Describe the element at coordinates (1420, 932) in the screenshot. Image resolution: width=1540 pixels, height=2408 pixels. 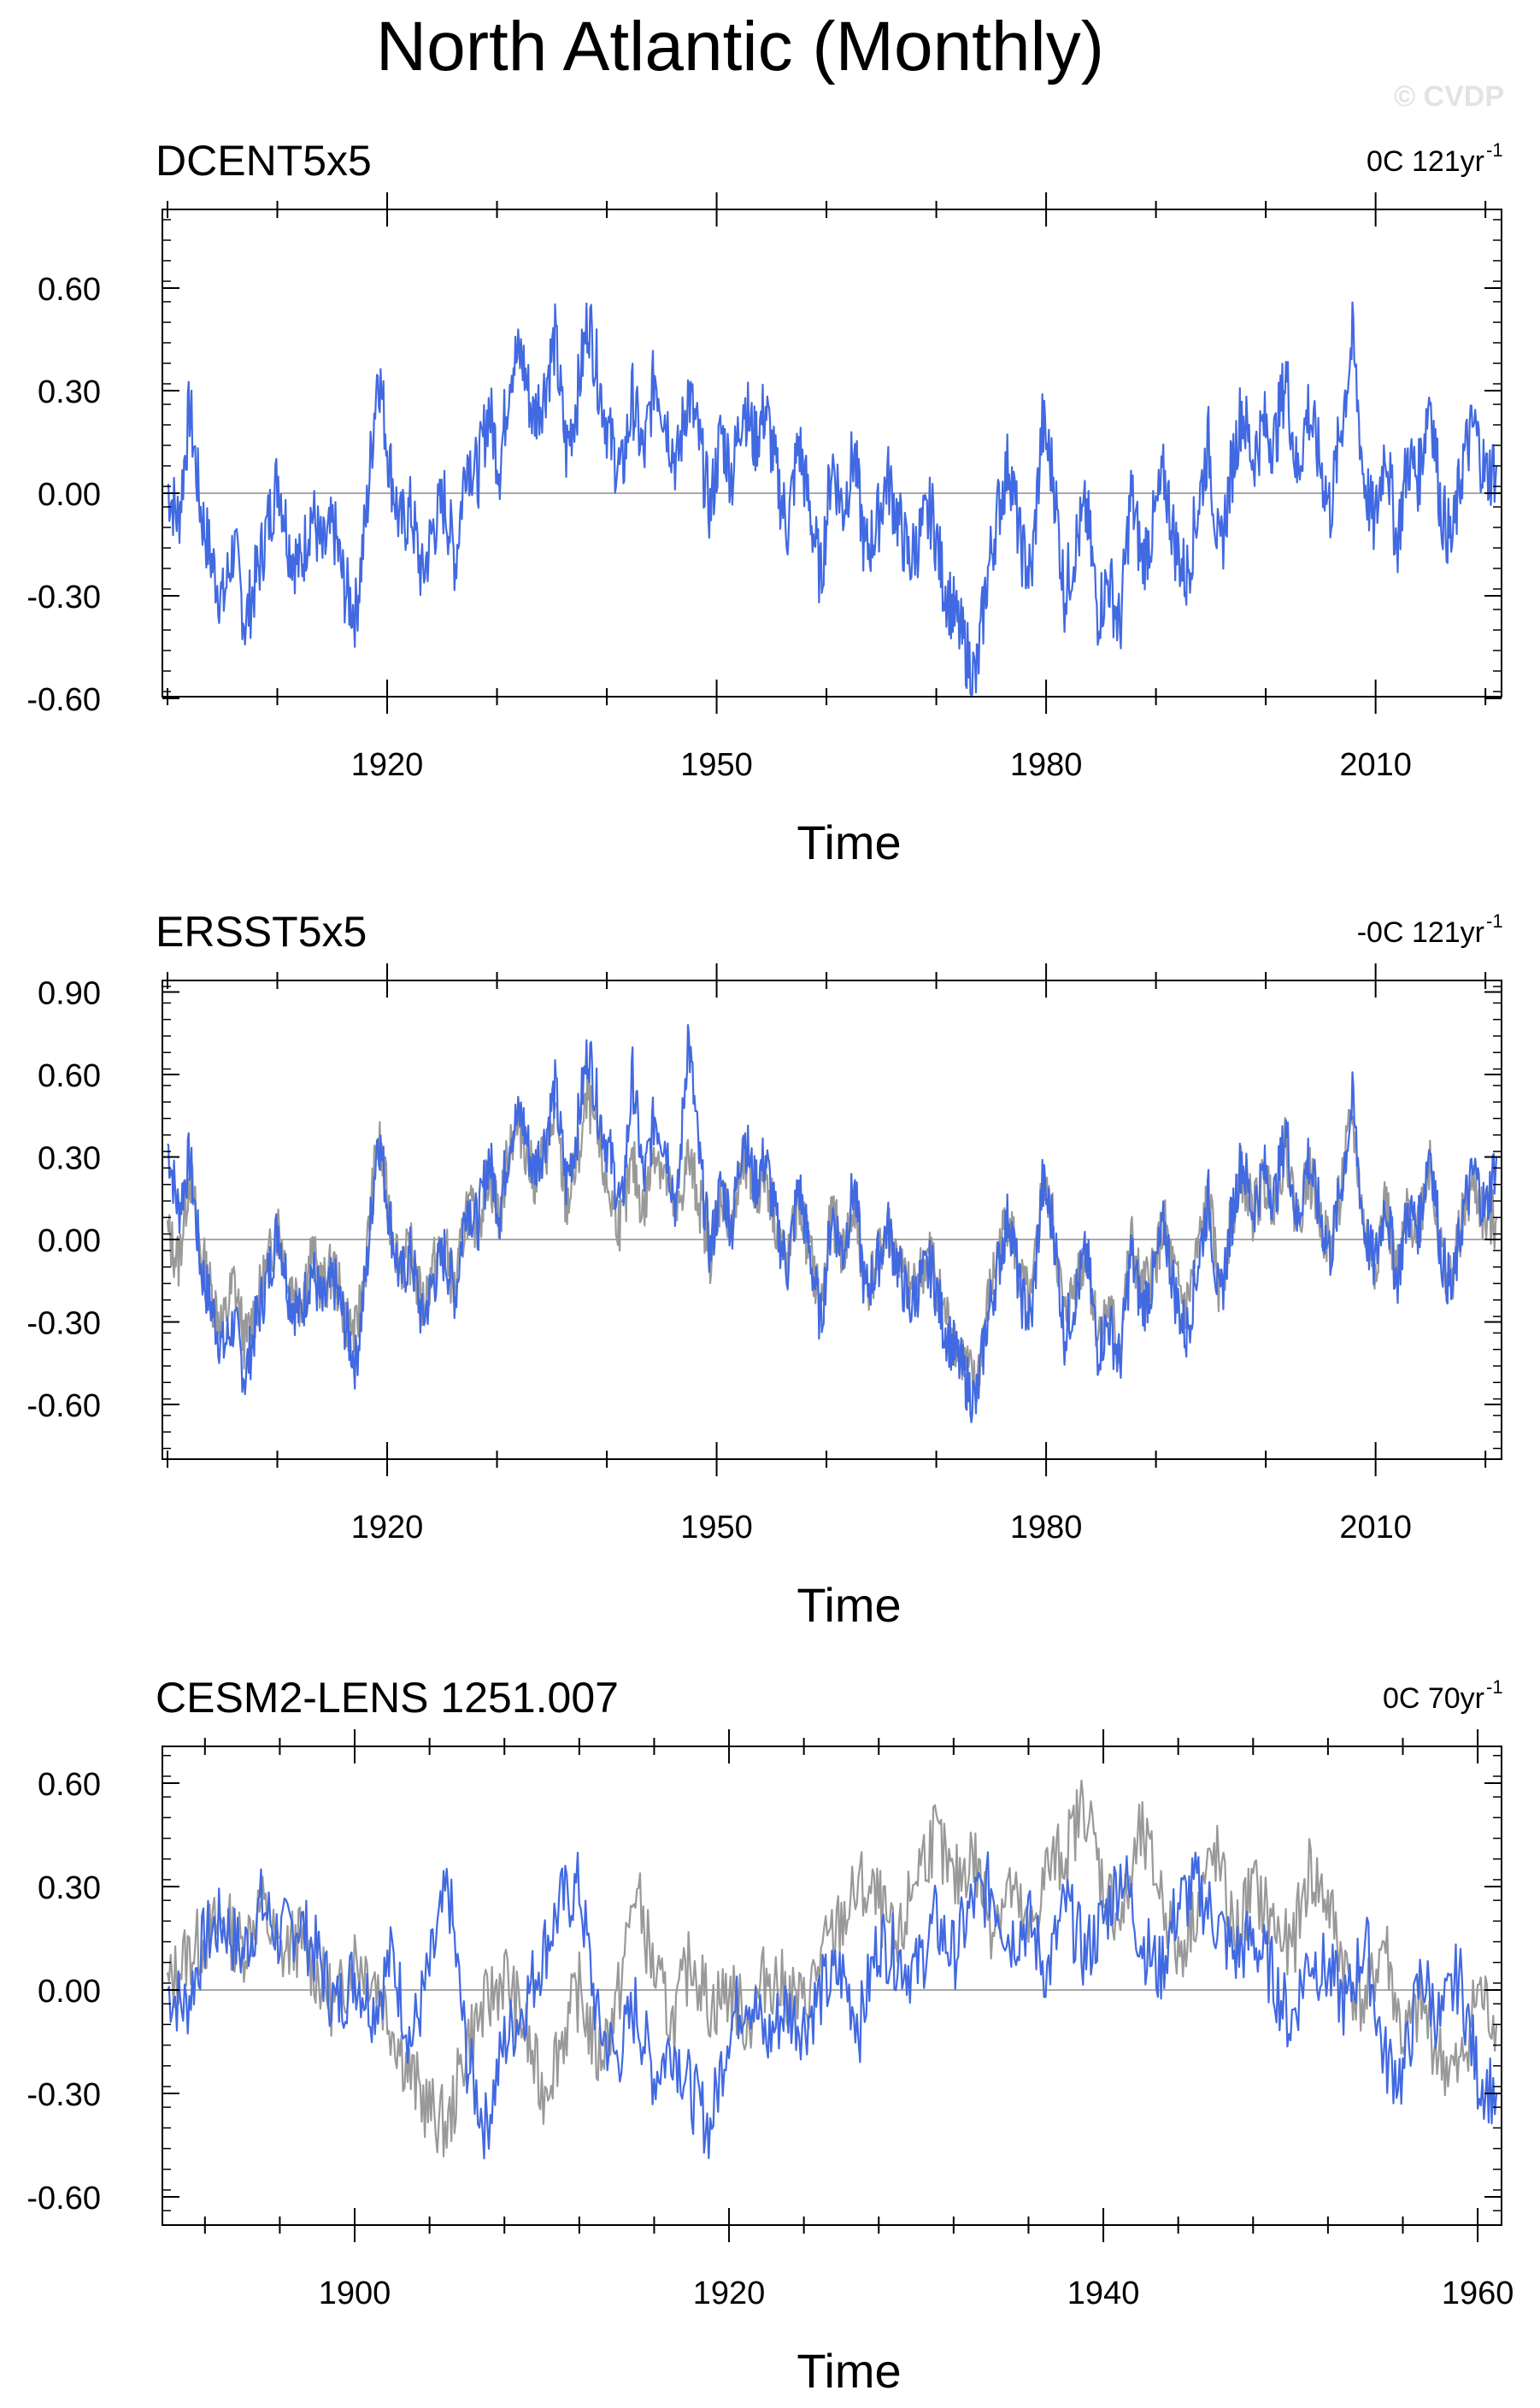
I see `trend-label: -0C 121yr` at that location.